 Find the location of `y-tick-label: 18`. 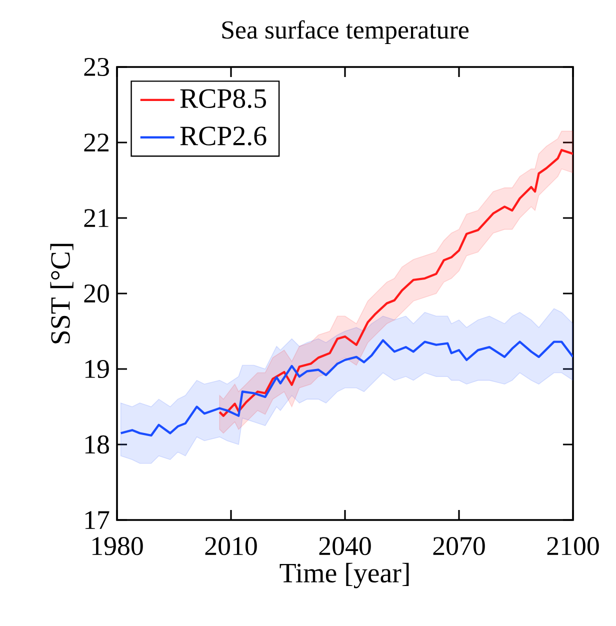

y-tick-label: 18 is located at coordinates (97, 444).